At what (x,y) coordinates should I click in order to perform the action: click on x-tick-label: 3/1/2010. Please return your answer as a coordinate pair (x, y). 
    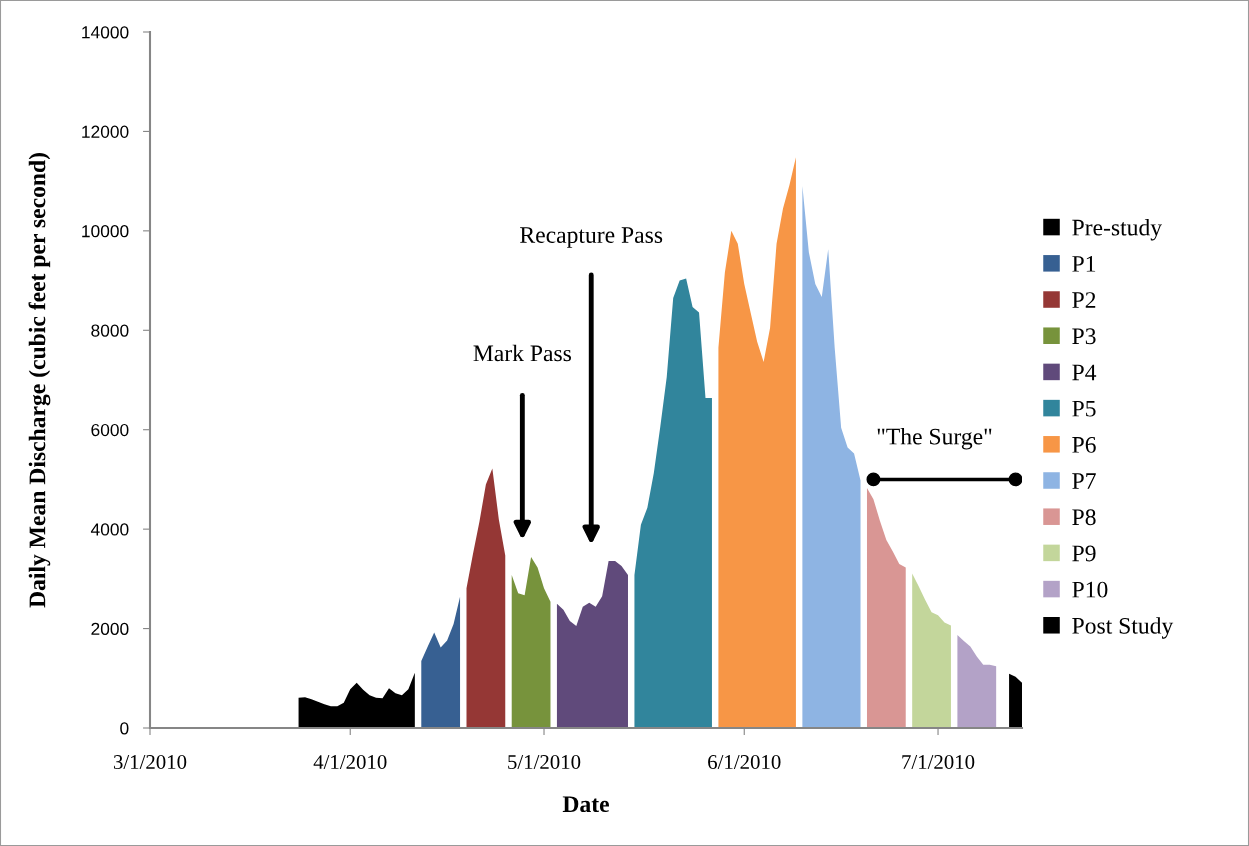
    Looking at the image, I should click on (150, 762).